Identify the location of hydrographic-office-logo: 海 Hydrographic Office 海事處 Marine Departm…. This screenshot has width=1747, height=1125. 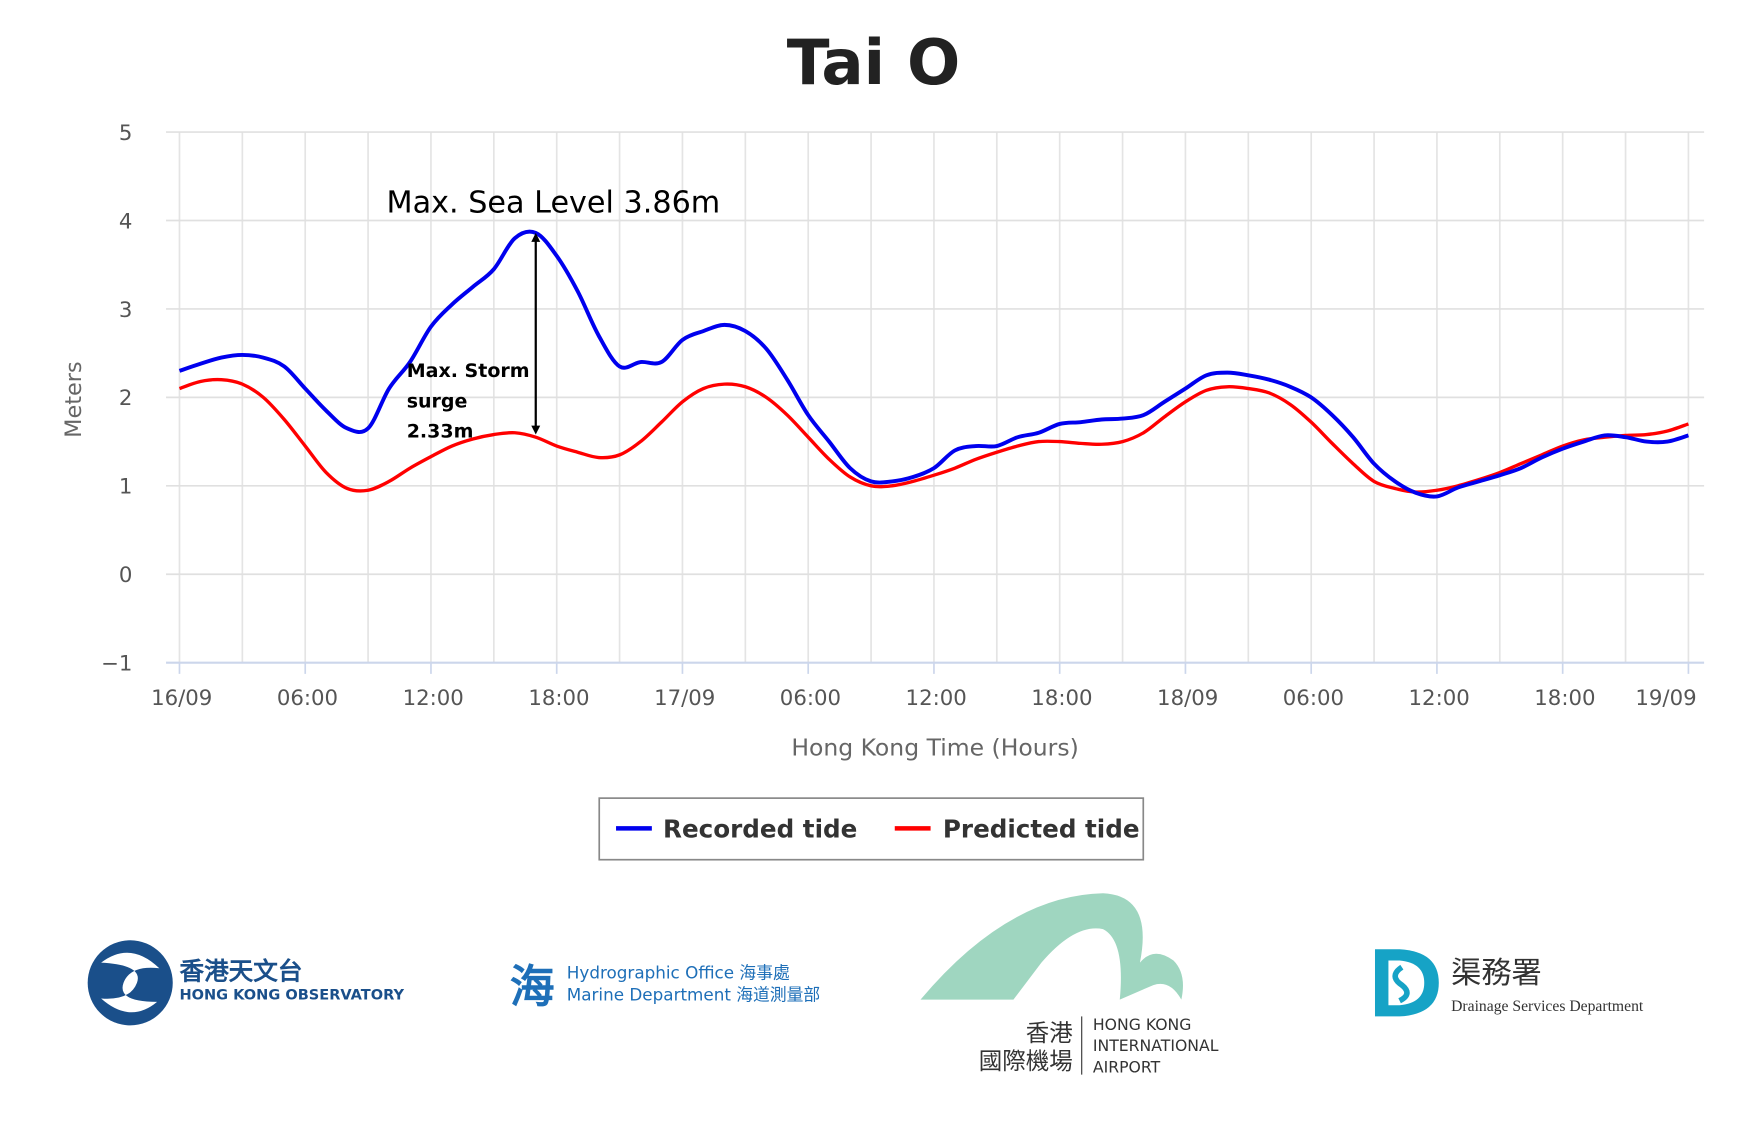
(665, 986).